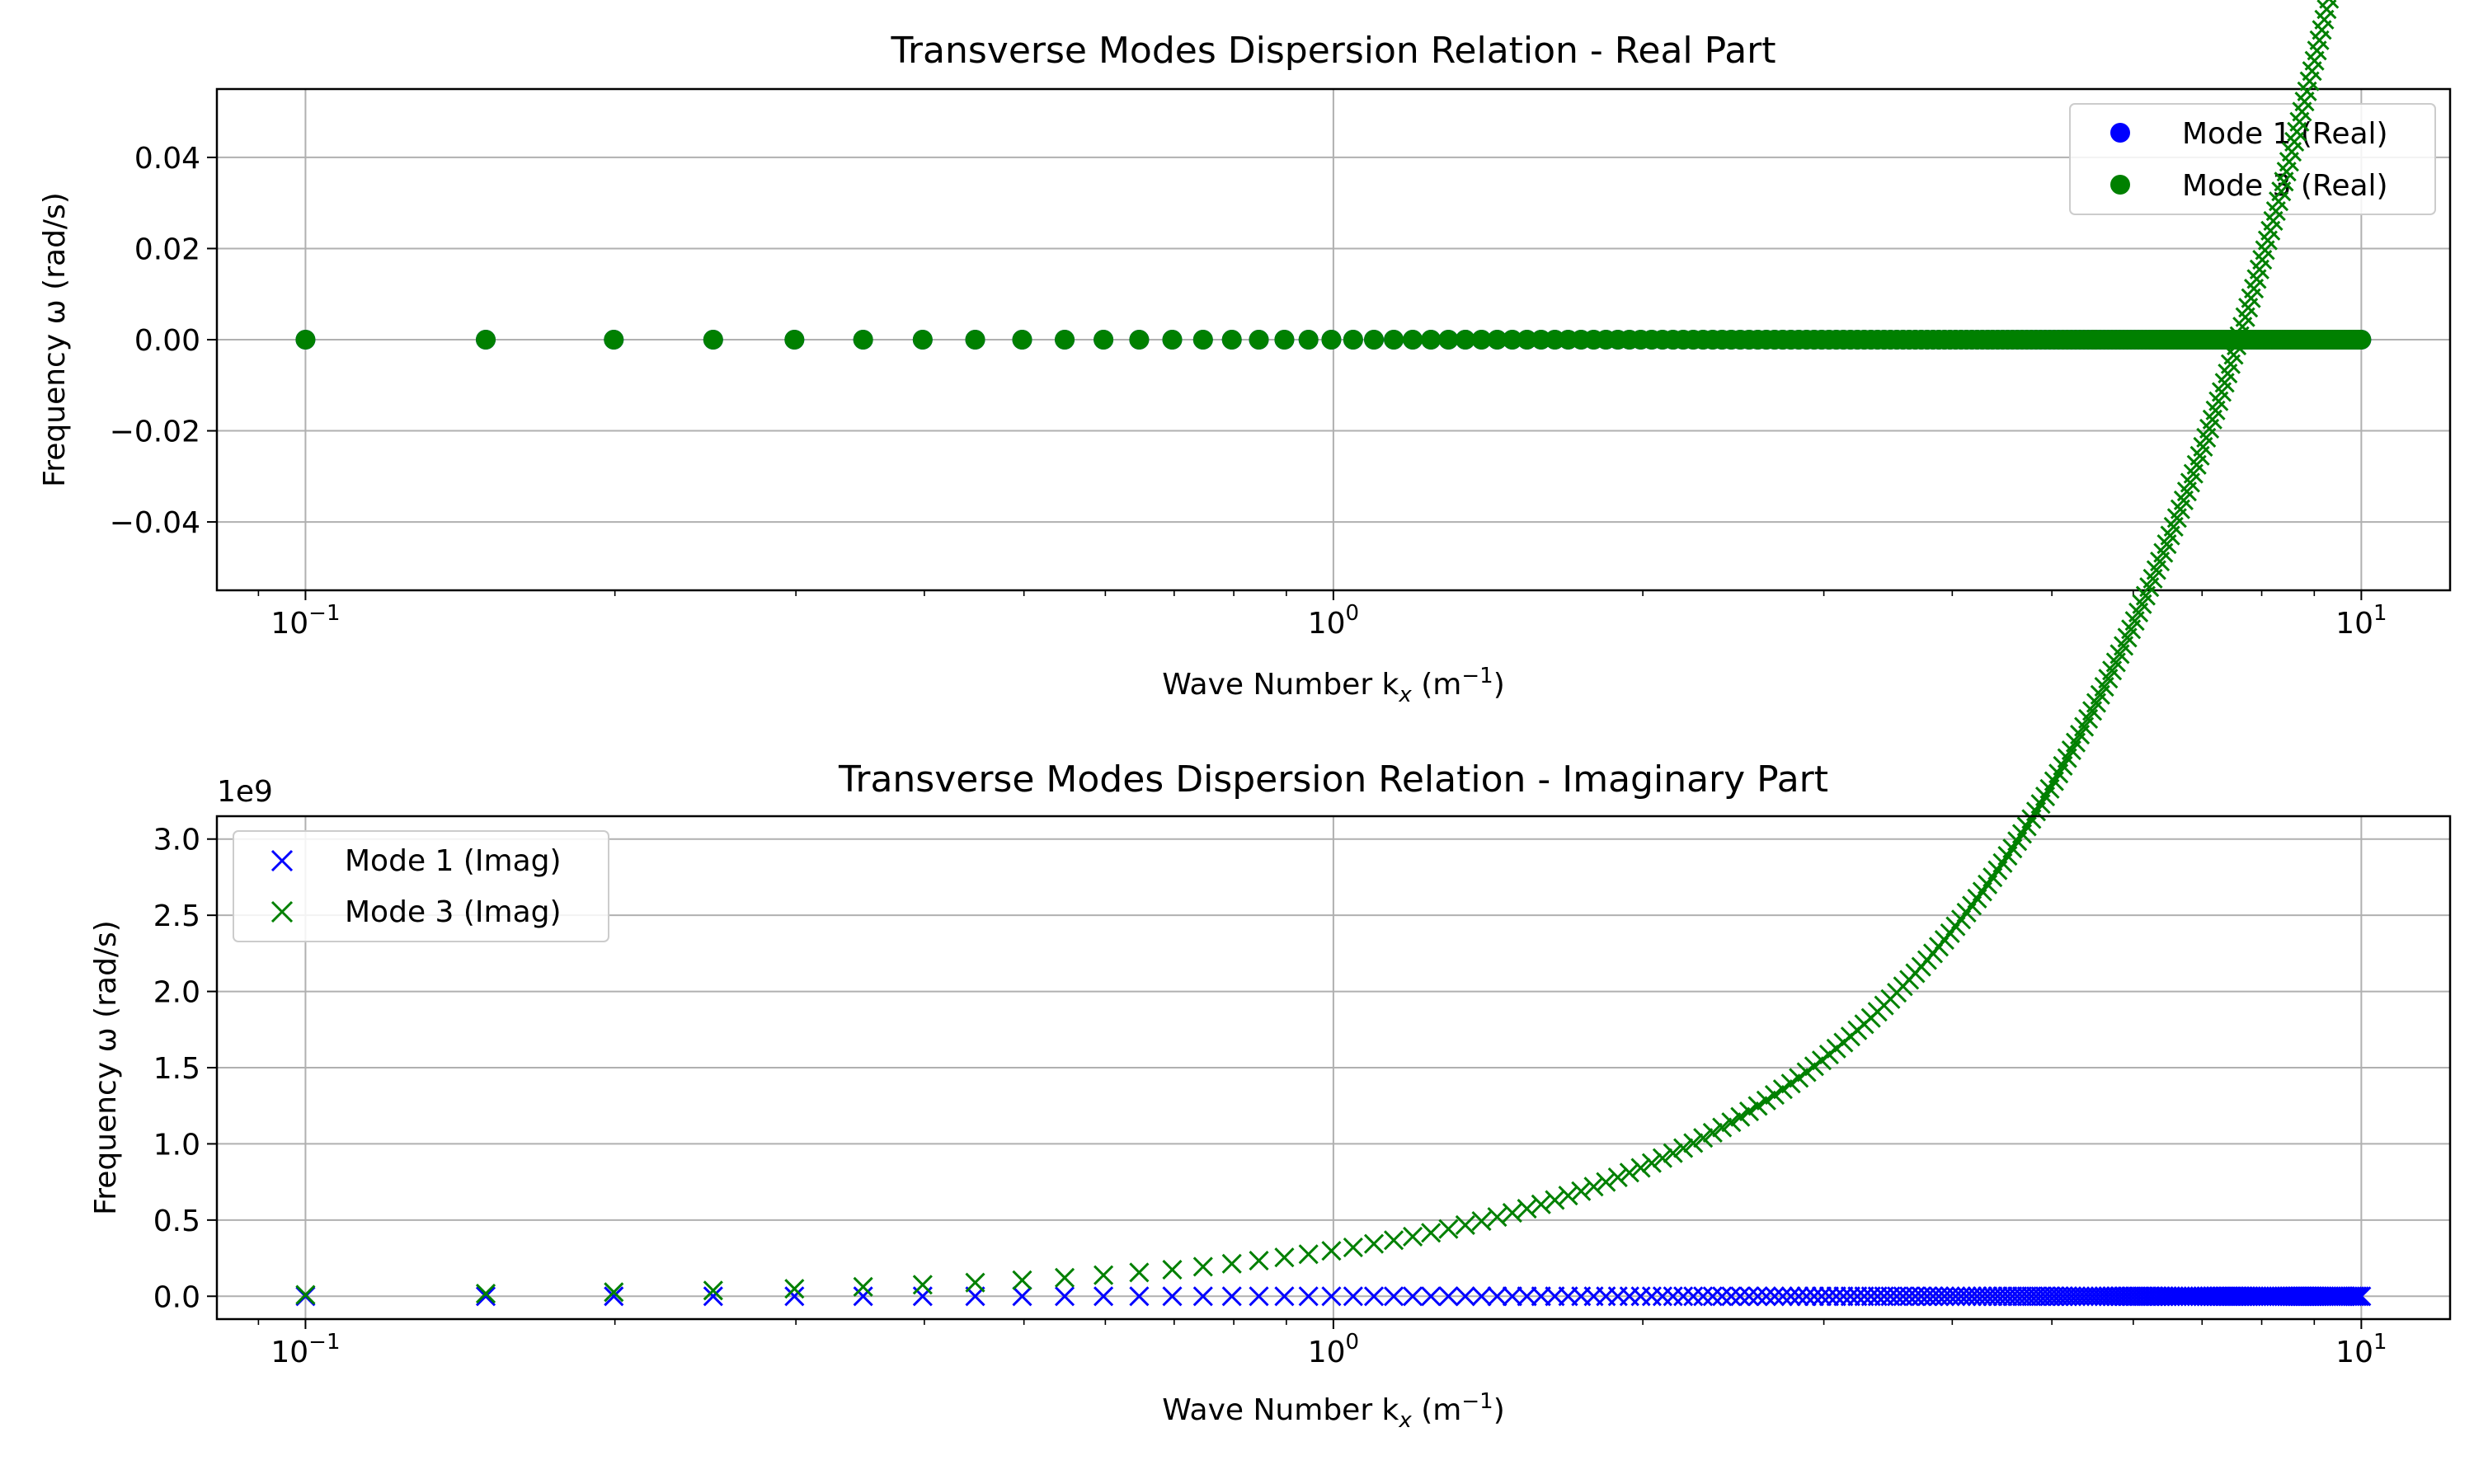  I want to click on imag-y-axis-label: Frequency ω (rad/s), so click(106, 1067).